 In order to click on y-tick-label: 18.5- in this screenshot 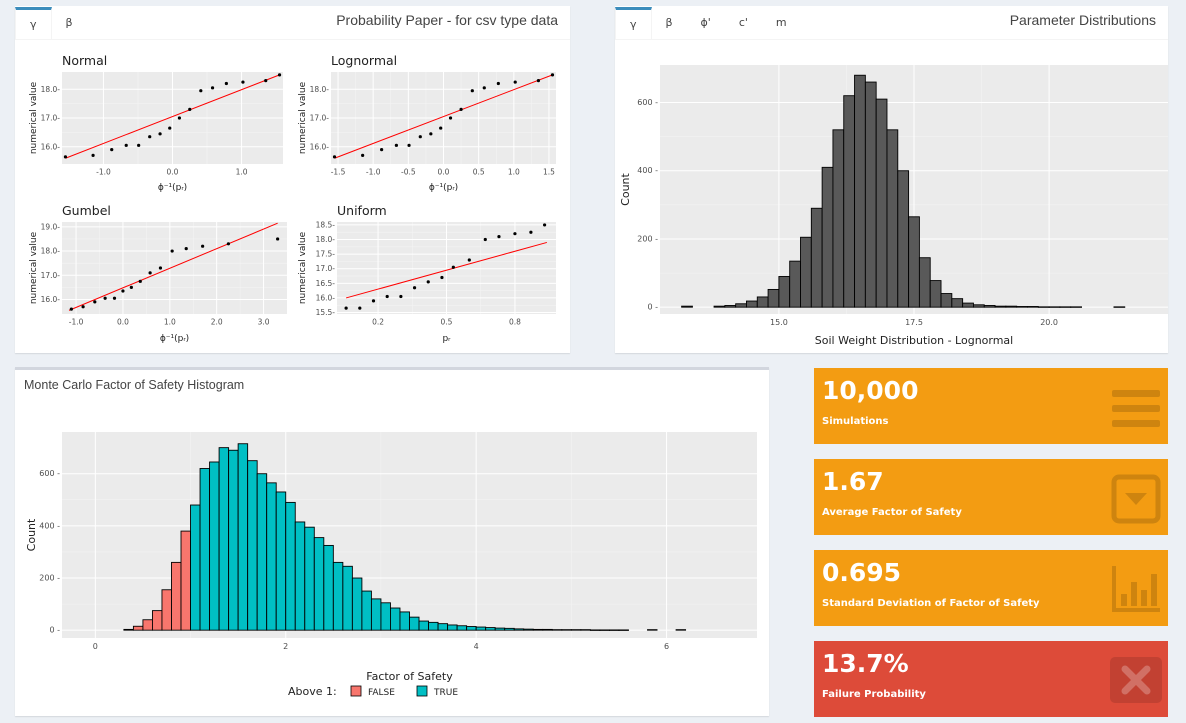, I will do `click(326, 224)`.